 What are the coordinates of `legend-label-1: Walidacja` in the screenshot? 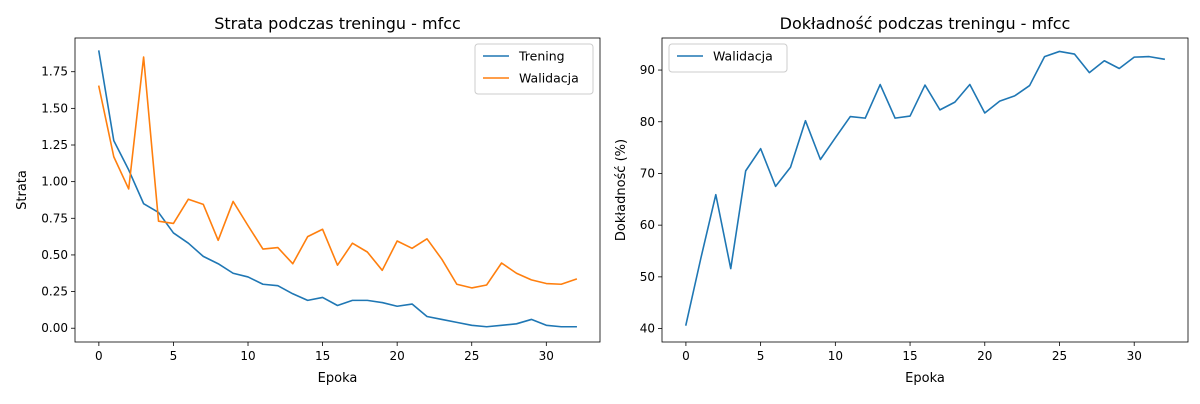 It's located at (549, 78).